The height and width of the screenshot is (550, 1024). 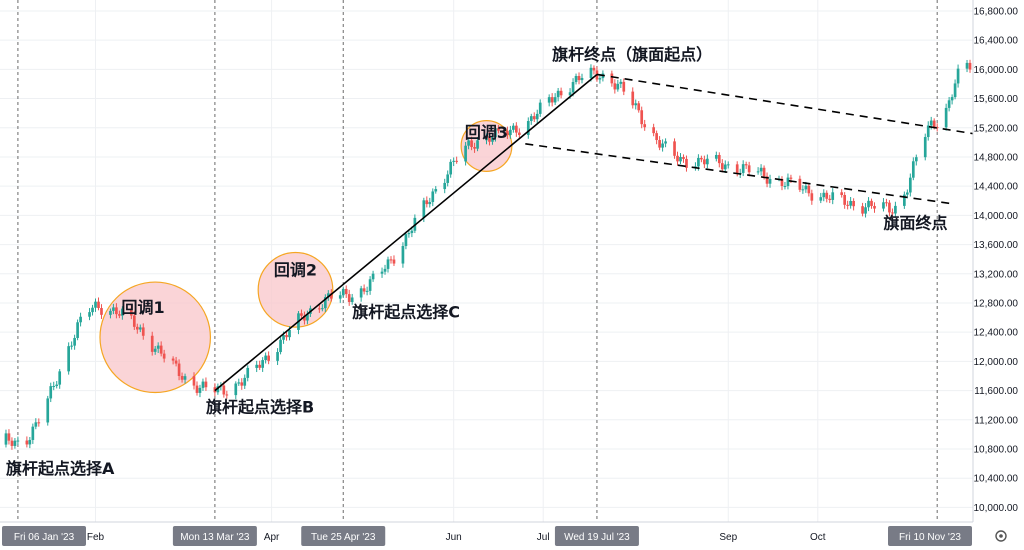 I want to click on y-tick-label: 16,000.00, so click(x=996, y=70).